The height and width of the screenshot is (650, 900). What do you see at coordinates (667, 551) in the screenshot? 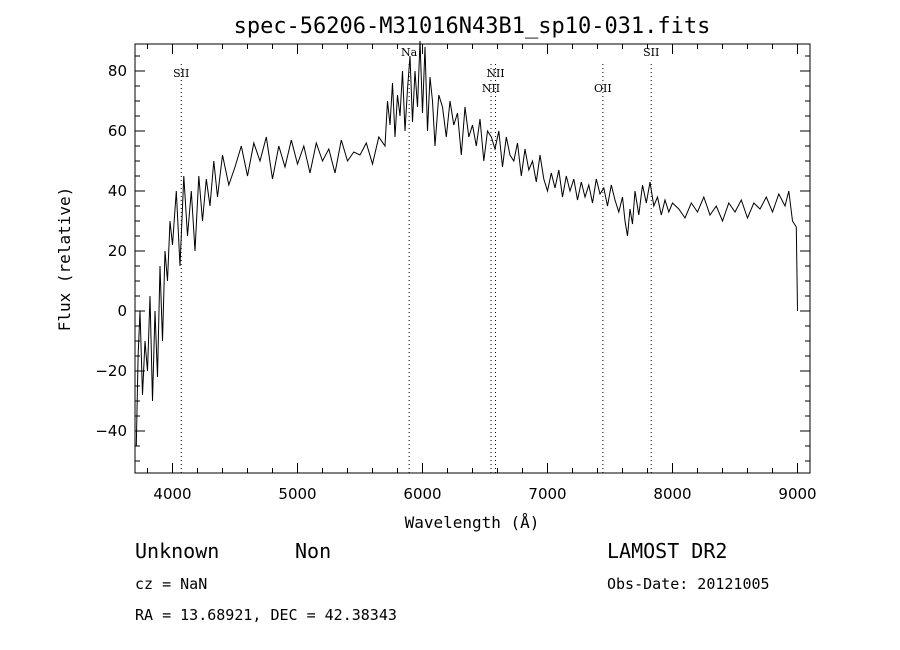
I see `footer-survey: LAMOST DR2` at bounding box center [667, 551].